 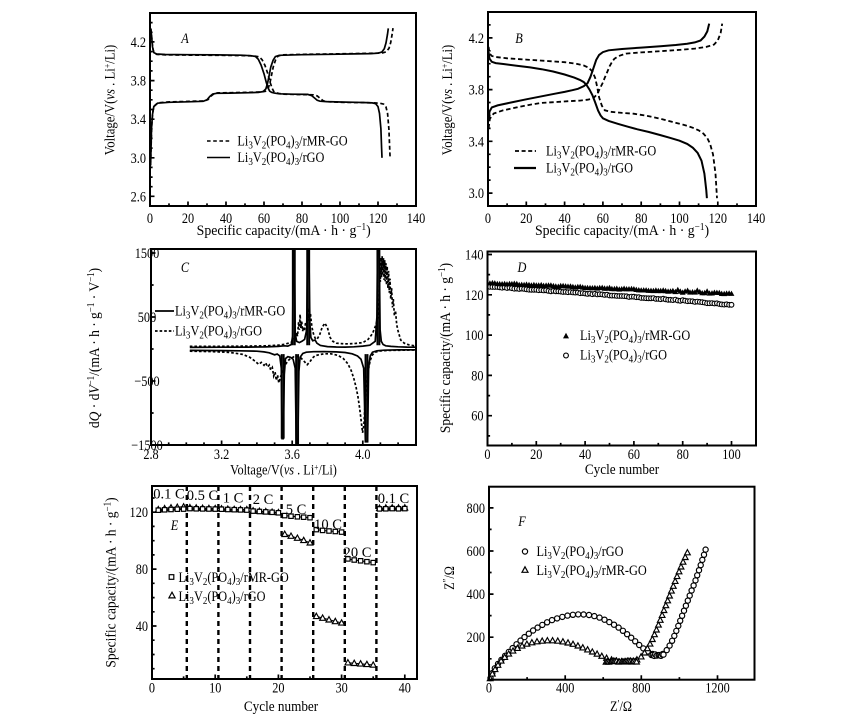 What do you see at coordinates (476, 637) in the screenshot?
I see `svg-text: 200` at bounding box center [476, 637].